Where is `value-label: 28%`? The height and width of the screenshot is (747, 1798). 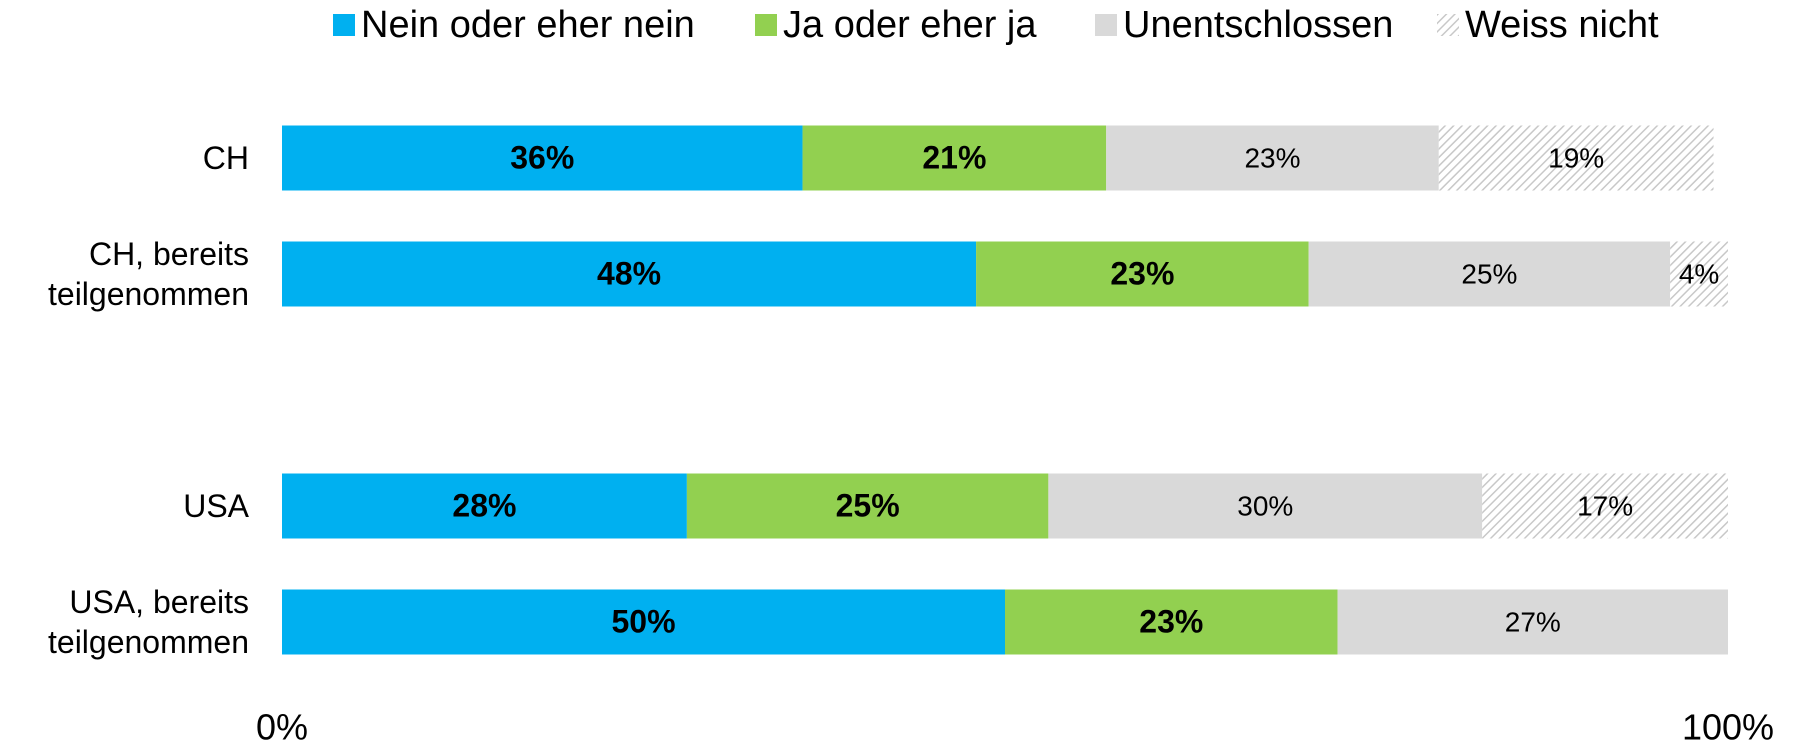
value-label: 28% is located at coordinates (484, 505).